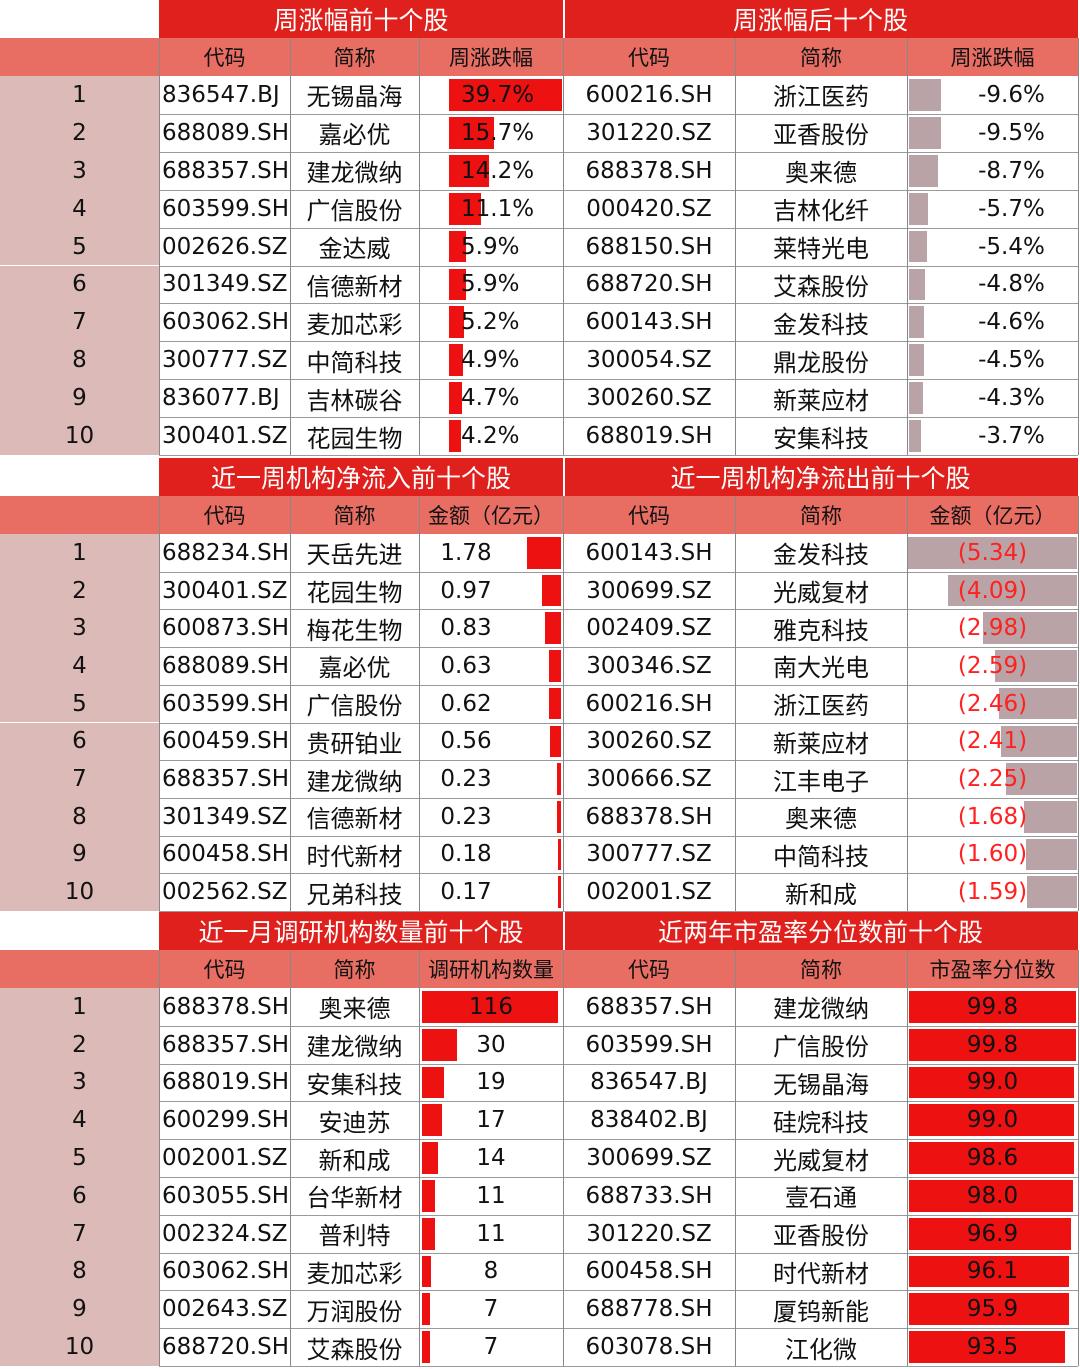 The image size is (1080, 1369). I want to click on left-name-cell: 普利特, so click(354, 1236).